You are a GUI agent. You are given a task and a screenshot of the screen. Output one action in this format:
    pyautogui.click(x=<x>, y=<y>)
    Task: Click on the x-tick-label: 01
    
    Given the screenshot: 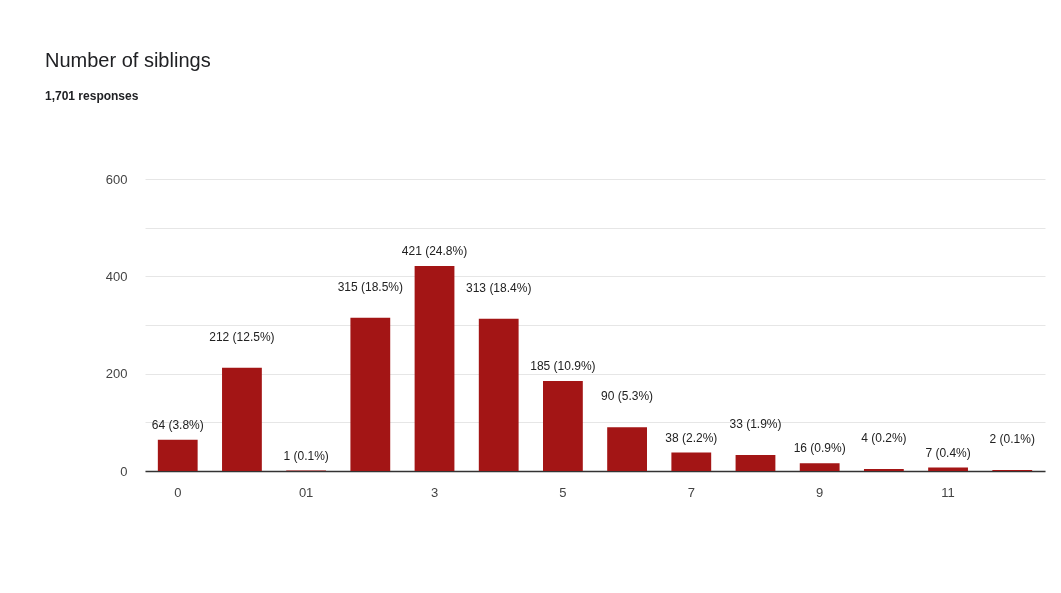 What is the action you would take?
    pyautogui.click(x=306, y=492)
    